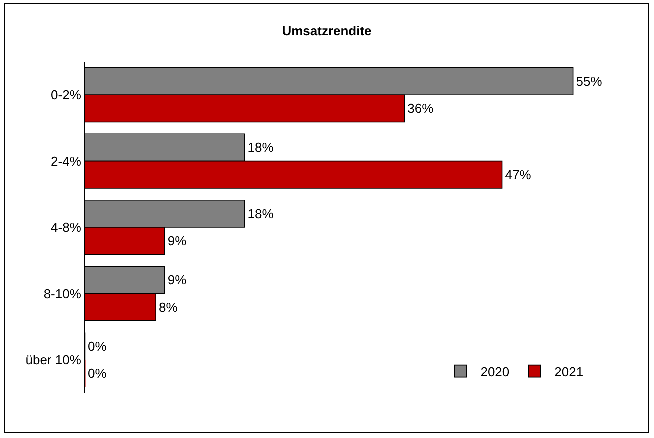 The image size is (654, 438). What do you see at coordinates (63, 294) in the screenshot?
I see `y-tick-label: 8-10%` at bounding box center [63, 294].